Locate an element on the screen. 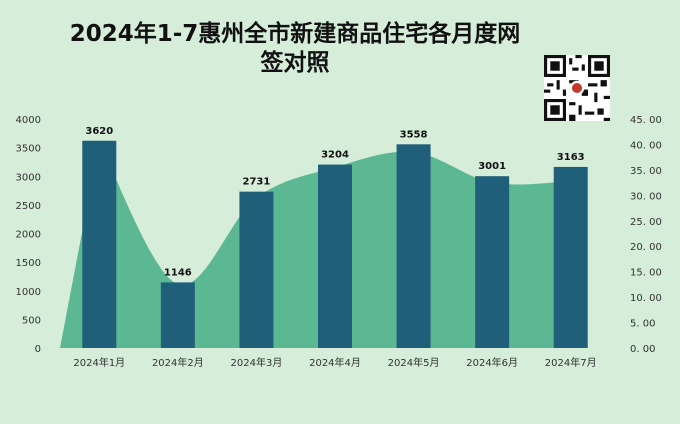 This screenshot has width=680, height=424. qr-code-icon is located at coordinates (577, 88).